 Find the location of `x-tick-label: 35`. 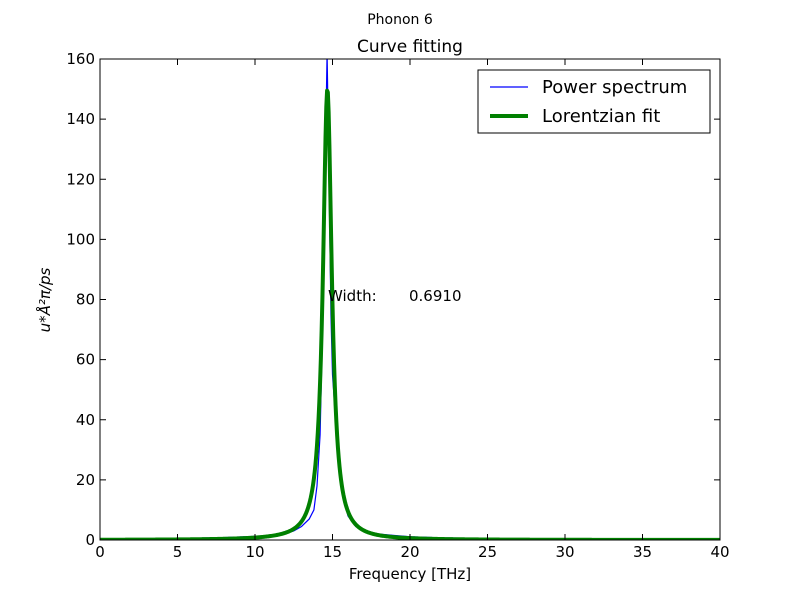

x-tick-label: 35 is located at coordinates (642, 552).